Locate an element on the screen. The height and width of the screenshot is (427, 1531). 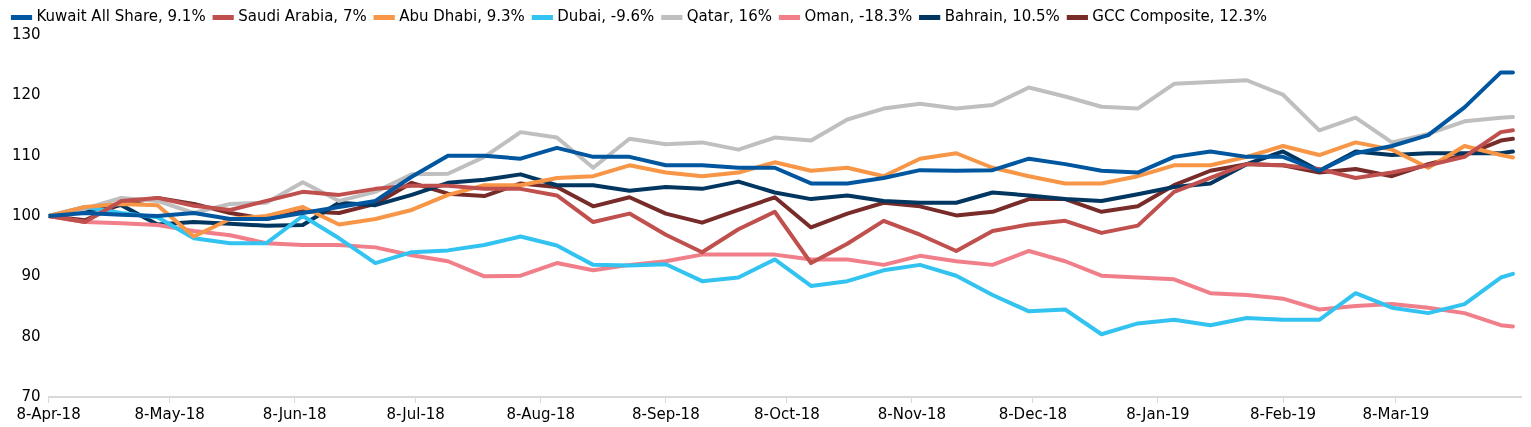
x-tick-label: 8-Aug-18 is located at coordinates (540, 413).